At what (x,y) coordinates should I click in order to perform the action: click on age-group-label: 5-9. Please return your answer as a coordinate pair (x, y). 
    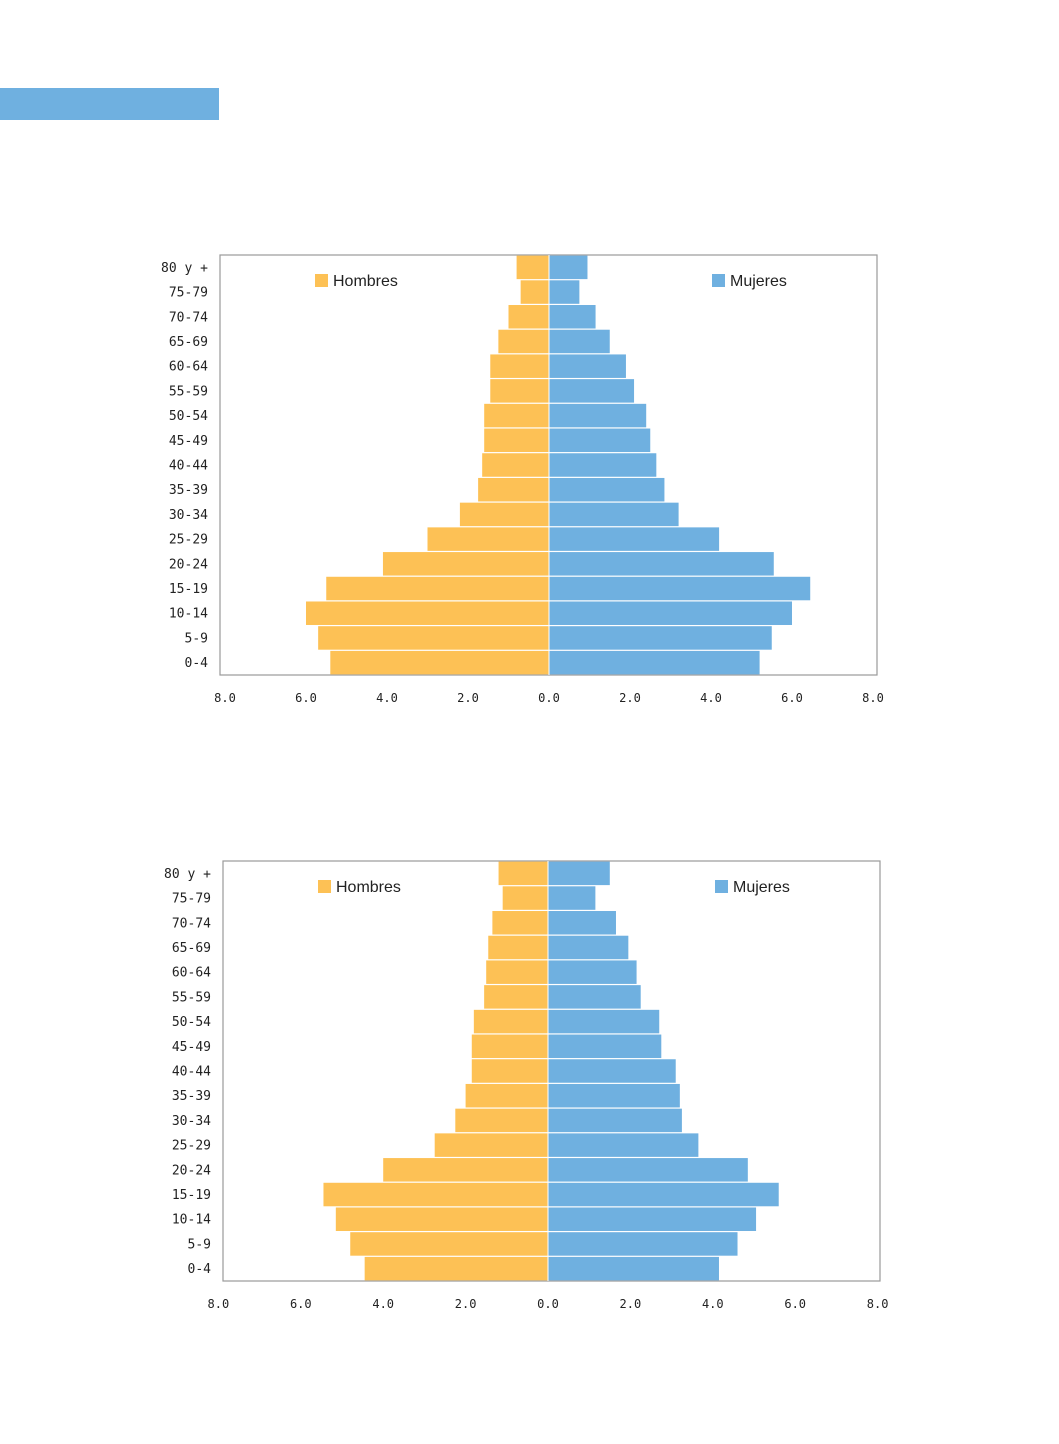
    Looking at the image, I should click on (196, 638).